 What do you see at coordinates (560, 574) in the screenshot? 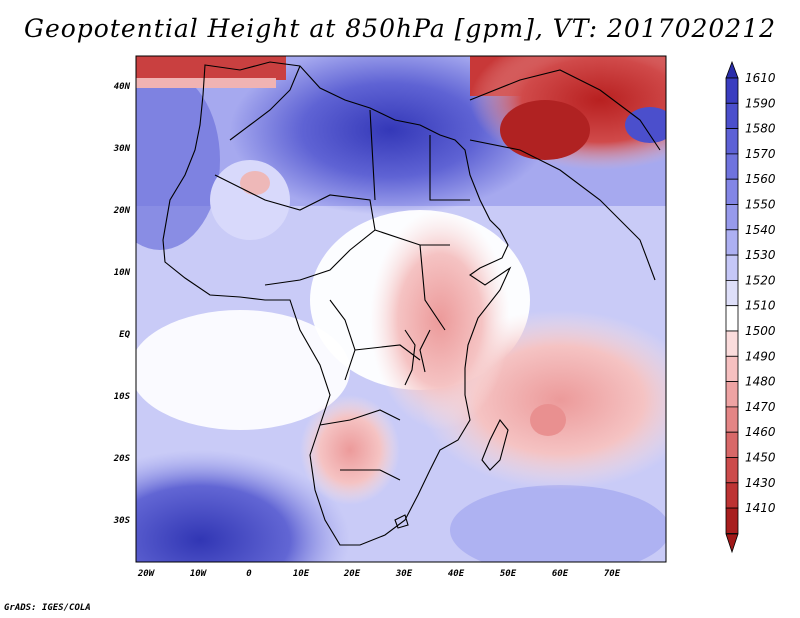
I see `lon-label: 60E` at bounding box center [560, 574].